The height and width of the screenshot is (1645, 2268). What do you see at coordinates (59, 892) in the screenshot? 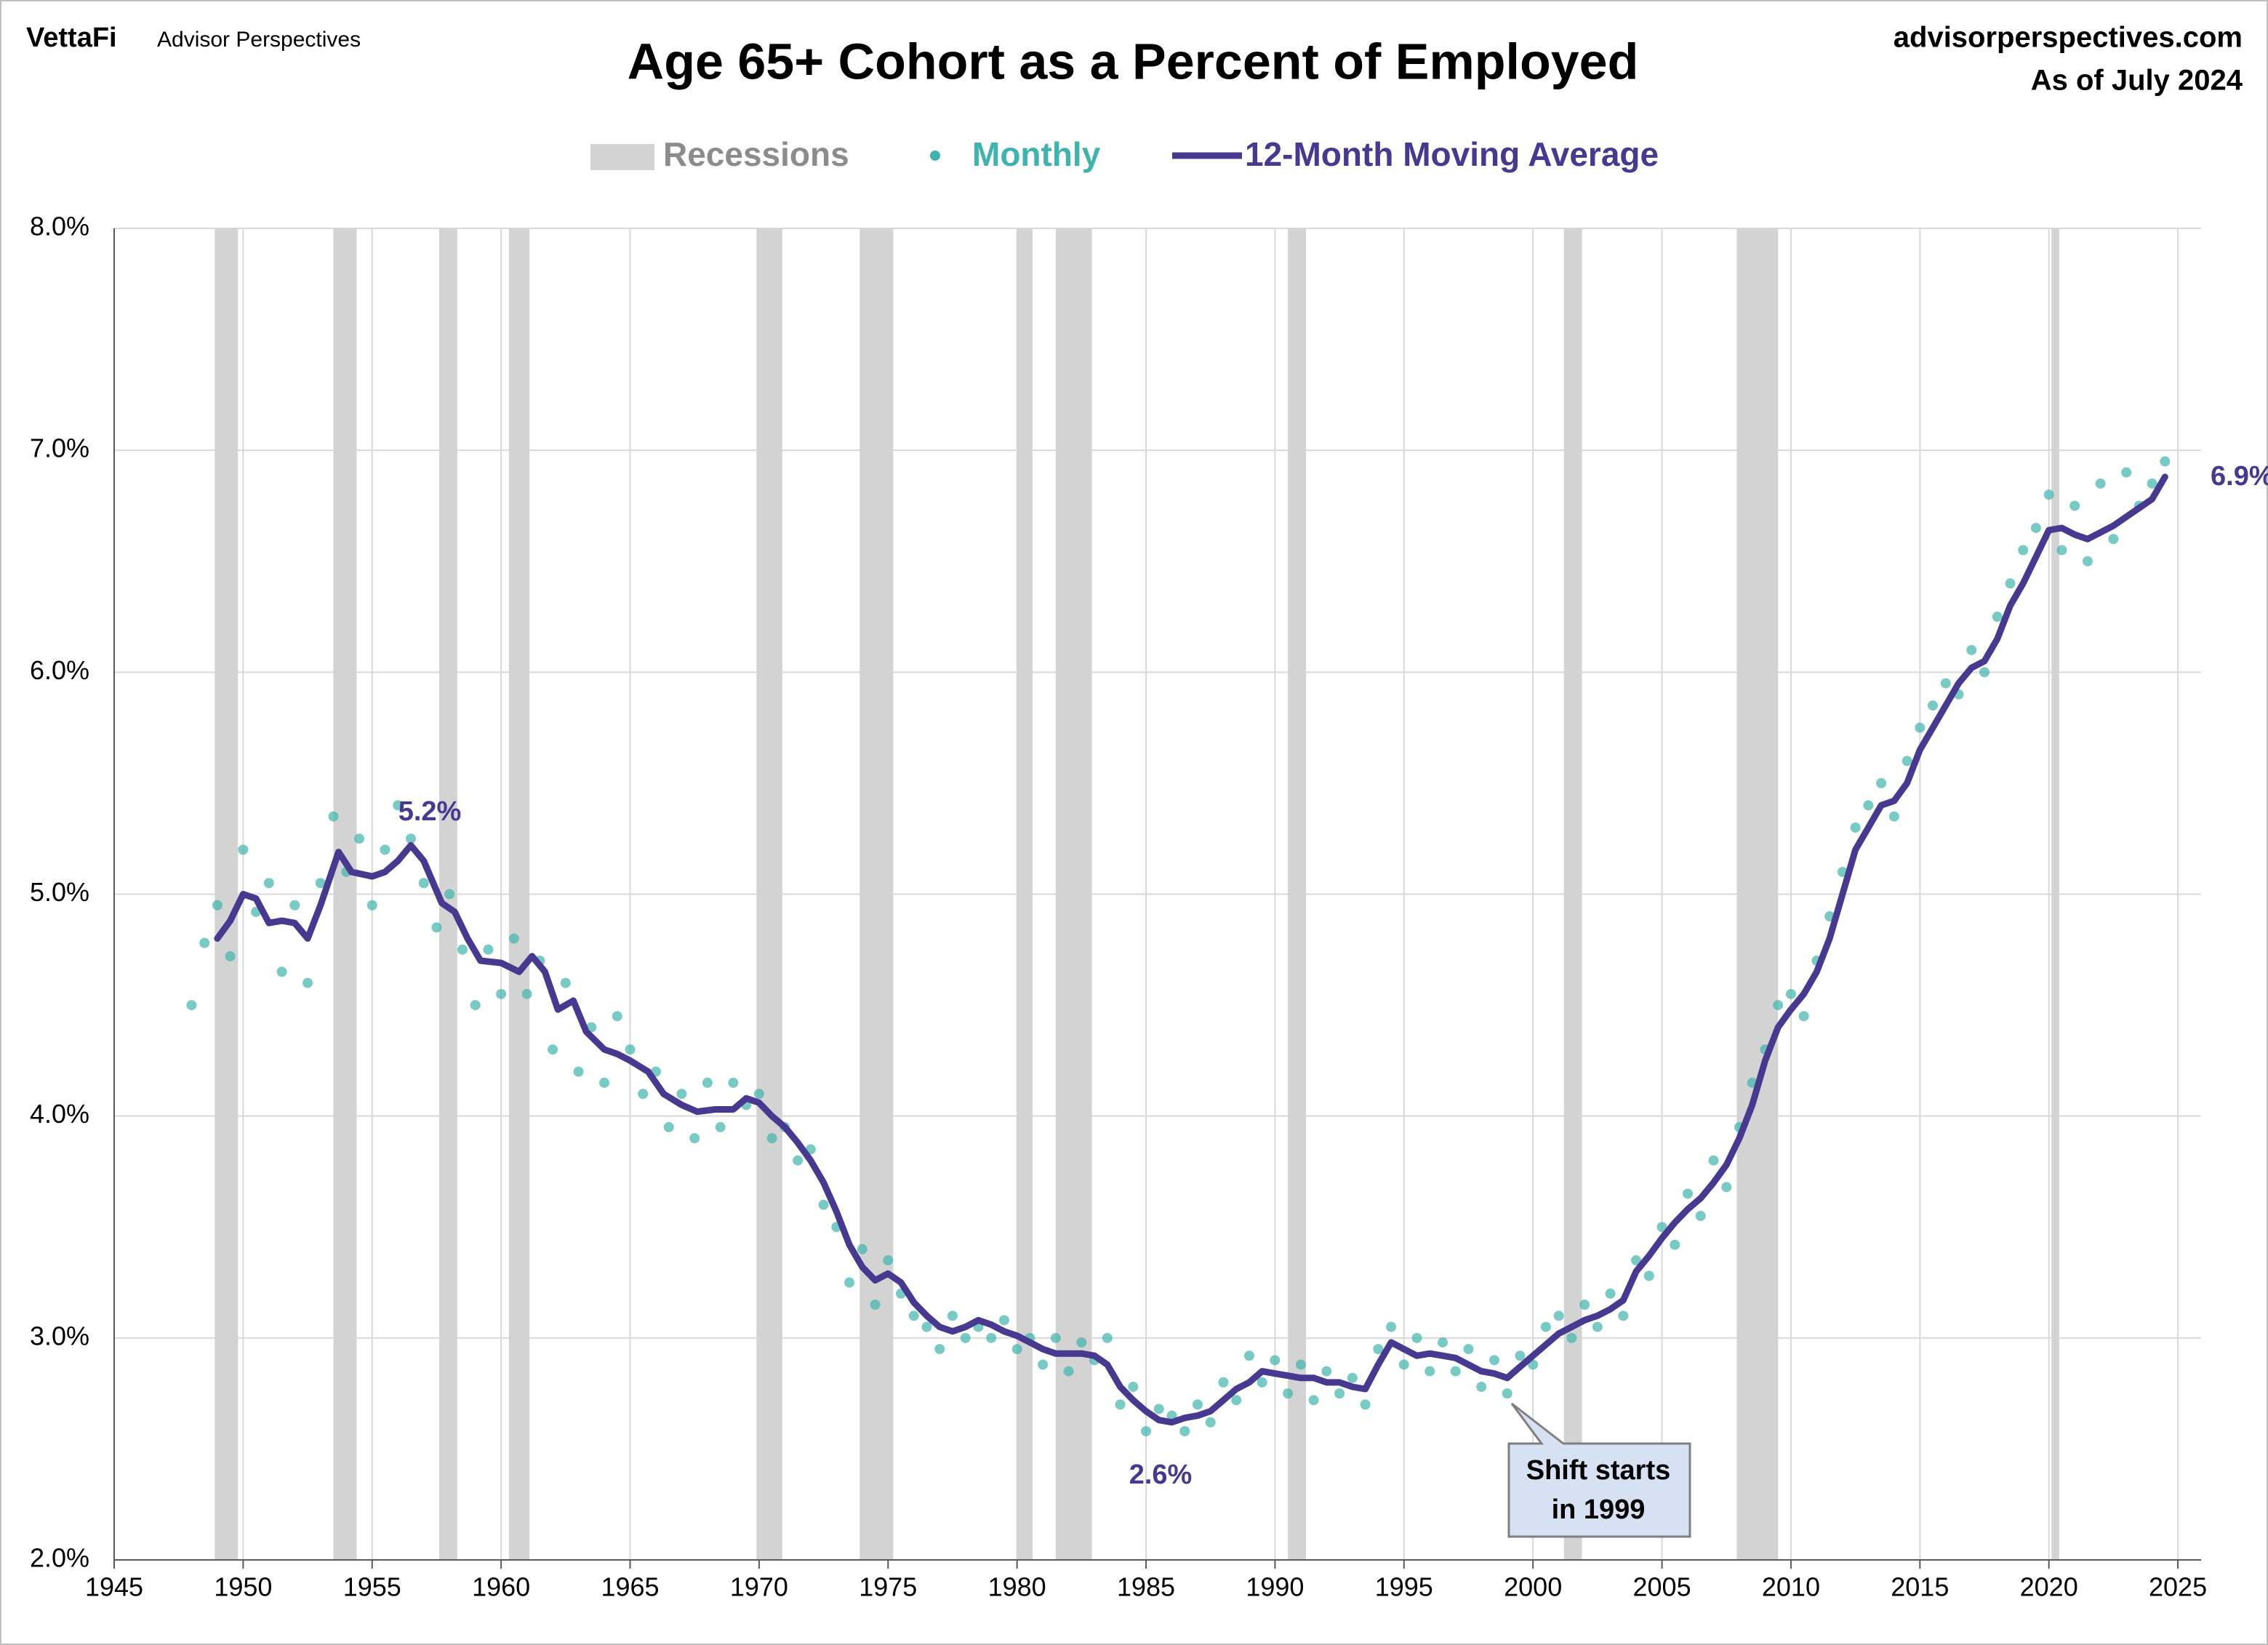
I see `y-tick-label: 5.0%` at bounding box center [59, 892].